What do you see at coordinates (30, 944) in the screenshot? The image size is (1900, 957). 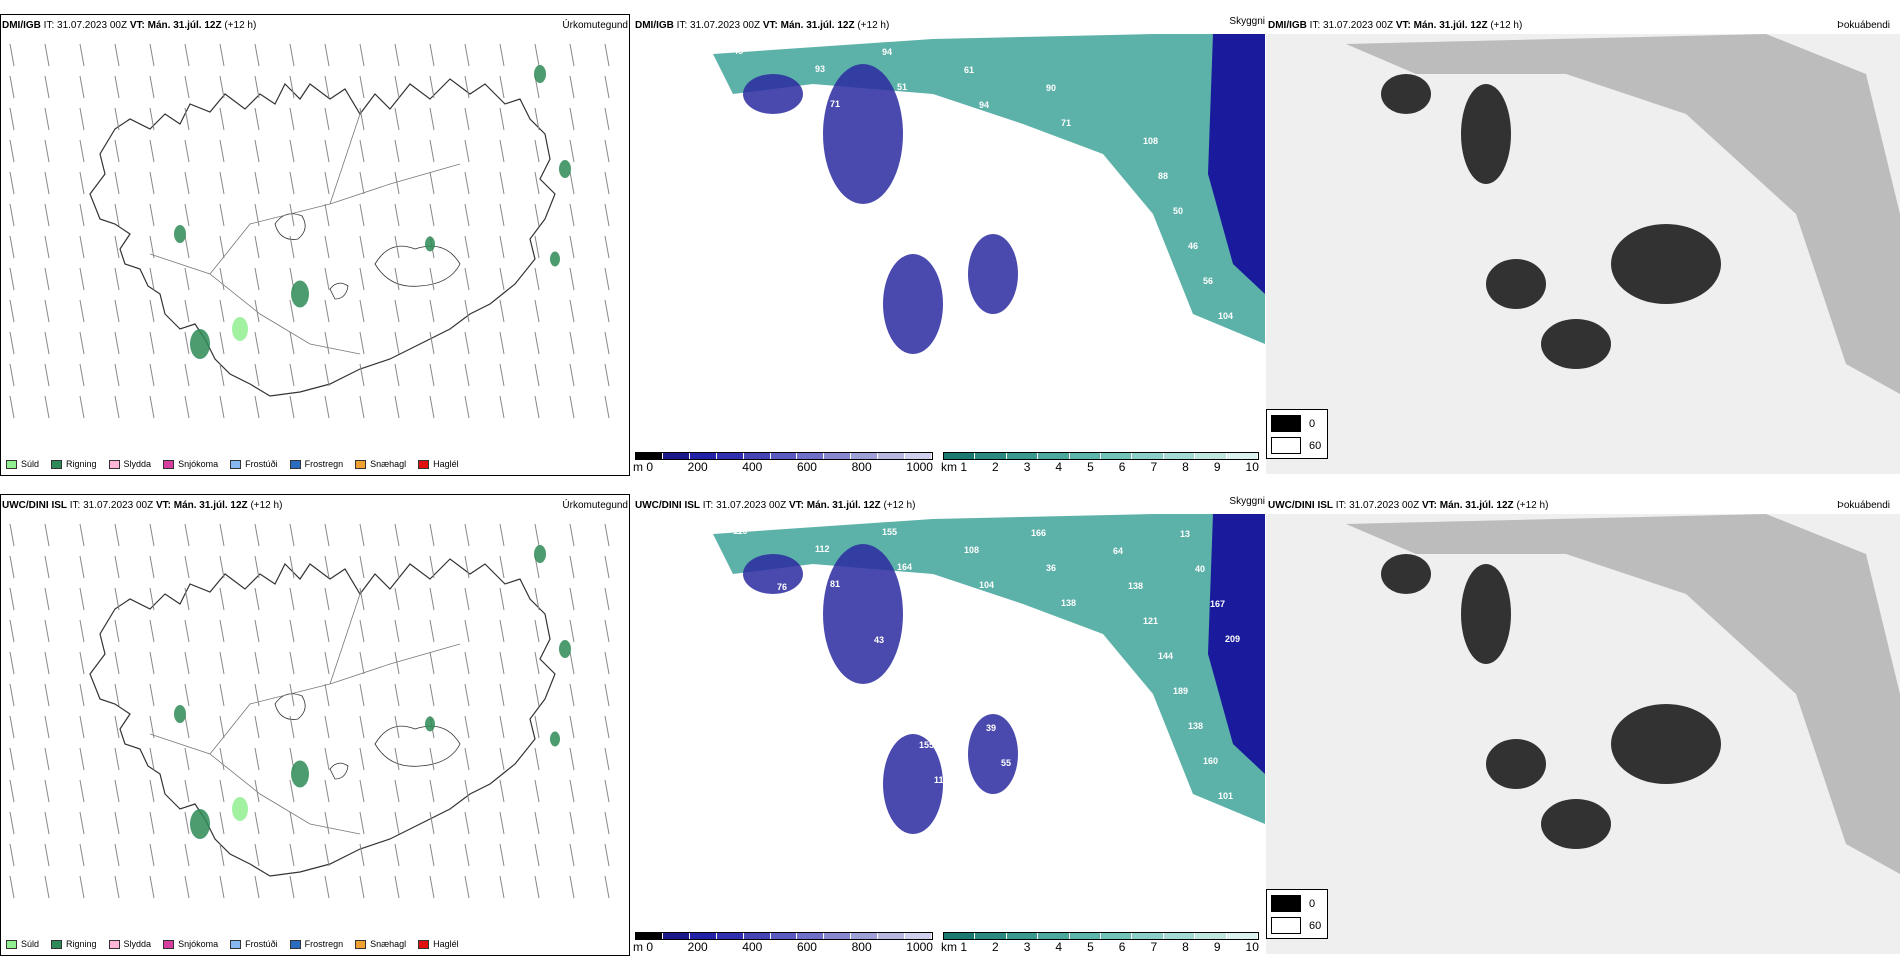 I see `legend-label: Súld` at bounding box center [30, 944].